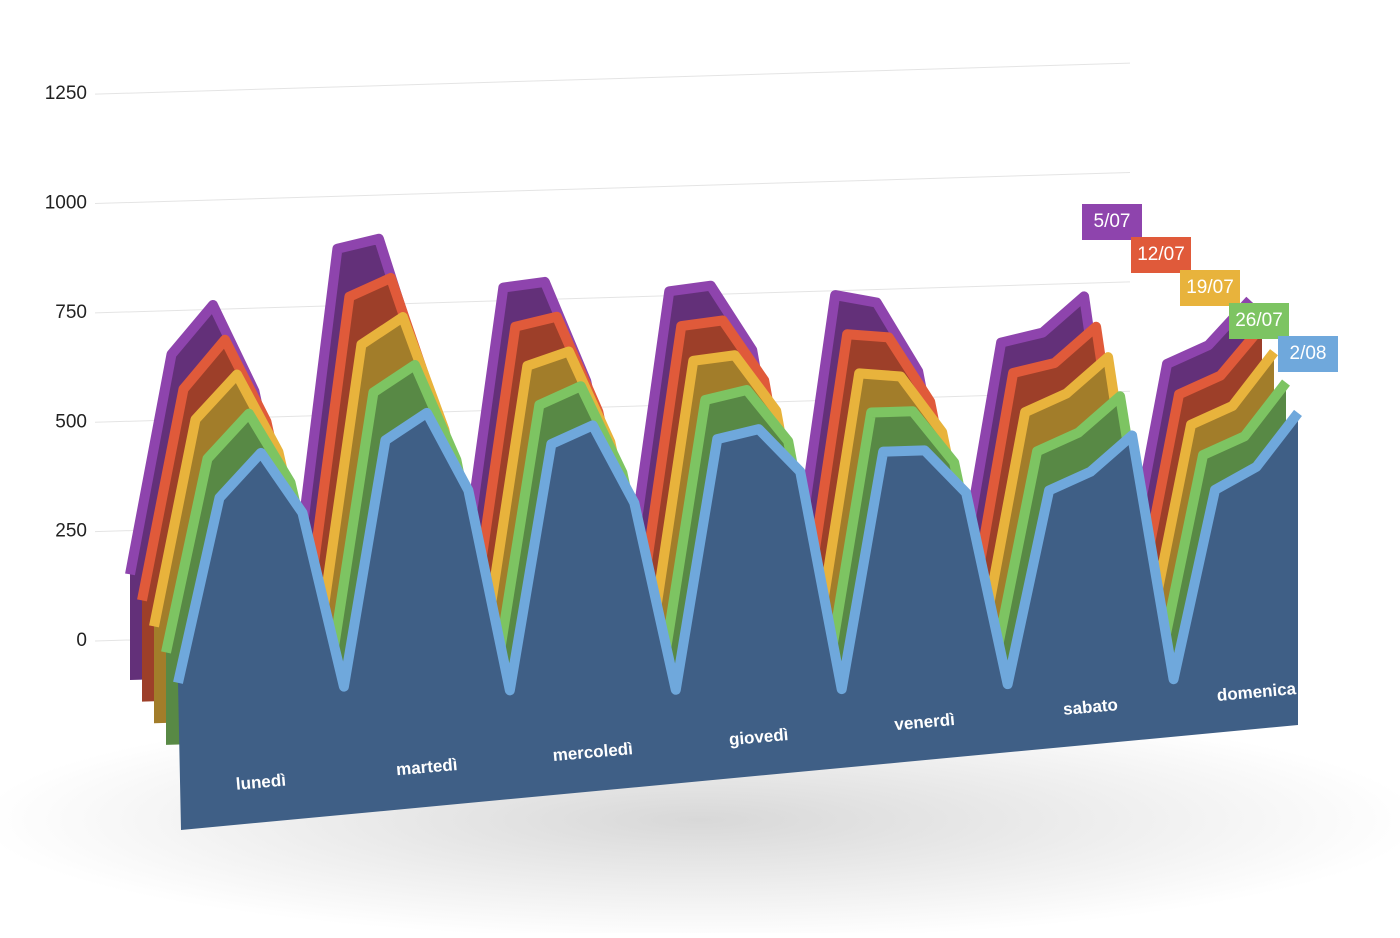 This screenshot has height=938, width=1400. What do you see at coordinates (71, 531) in the screenshot?
I see `y-tick-label: 250` at bounding box center [71, 531].